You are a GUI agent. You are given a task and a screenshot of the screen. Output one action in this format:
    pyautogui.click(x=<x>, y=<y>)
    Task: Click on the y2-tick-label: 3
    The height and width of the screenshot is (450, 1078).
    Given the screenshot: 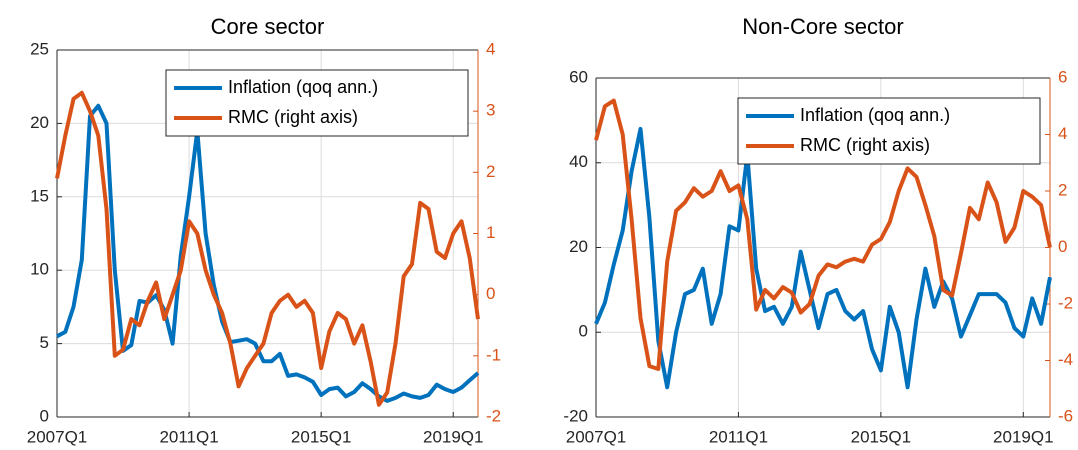 What is the action you would take?
    pyautogui.click(x=490, y=110)
    